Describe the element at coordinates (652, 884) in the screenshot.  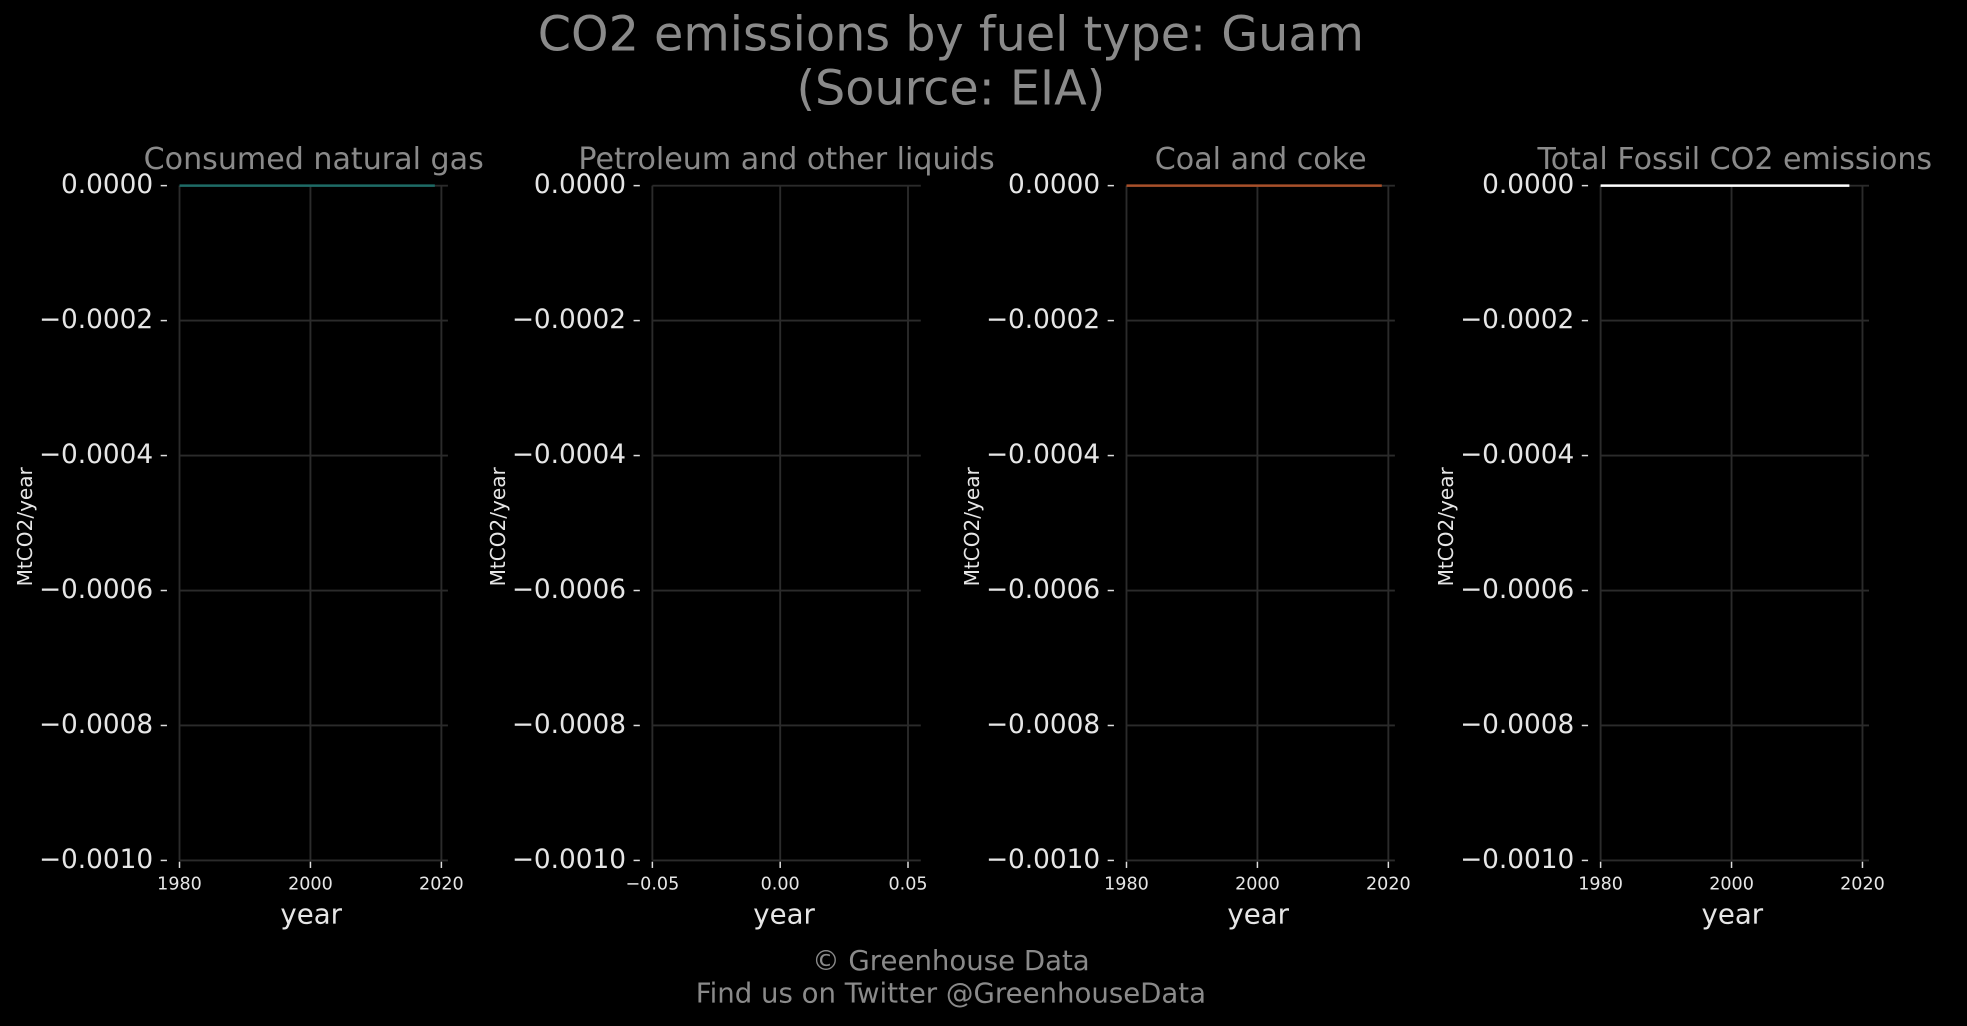
I see `x-tick-label: −0.05` at that location.